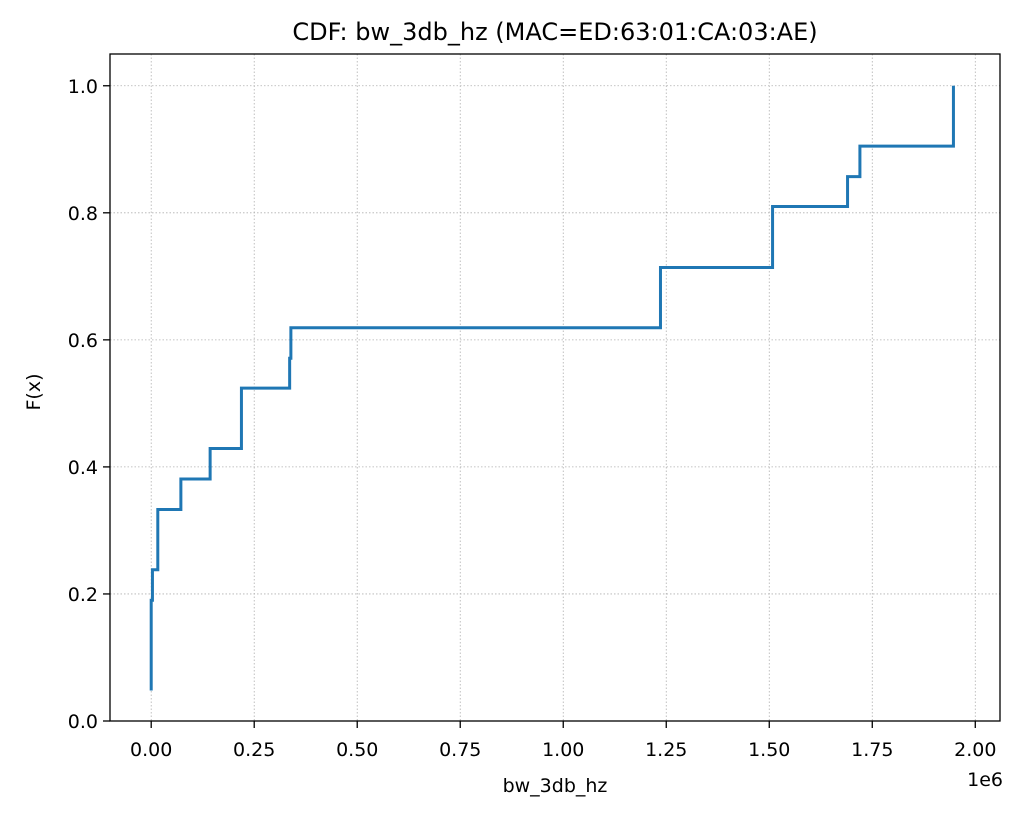 This screenshot has height=815, width=1028. What do you see at coordinates (555, 786) in the screenshot?
I see `x-axis-label: bw_3db_hz` at bounding box center [555, 786].